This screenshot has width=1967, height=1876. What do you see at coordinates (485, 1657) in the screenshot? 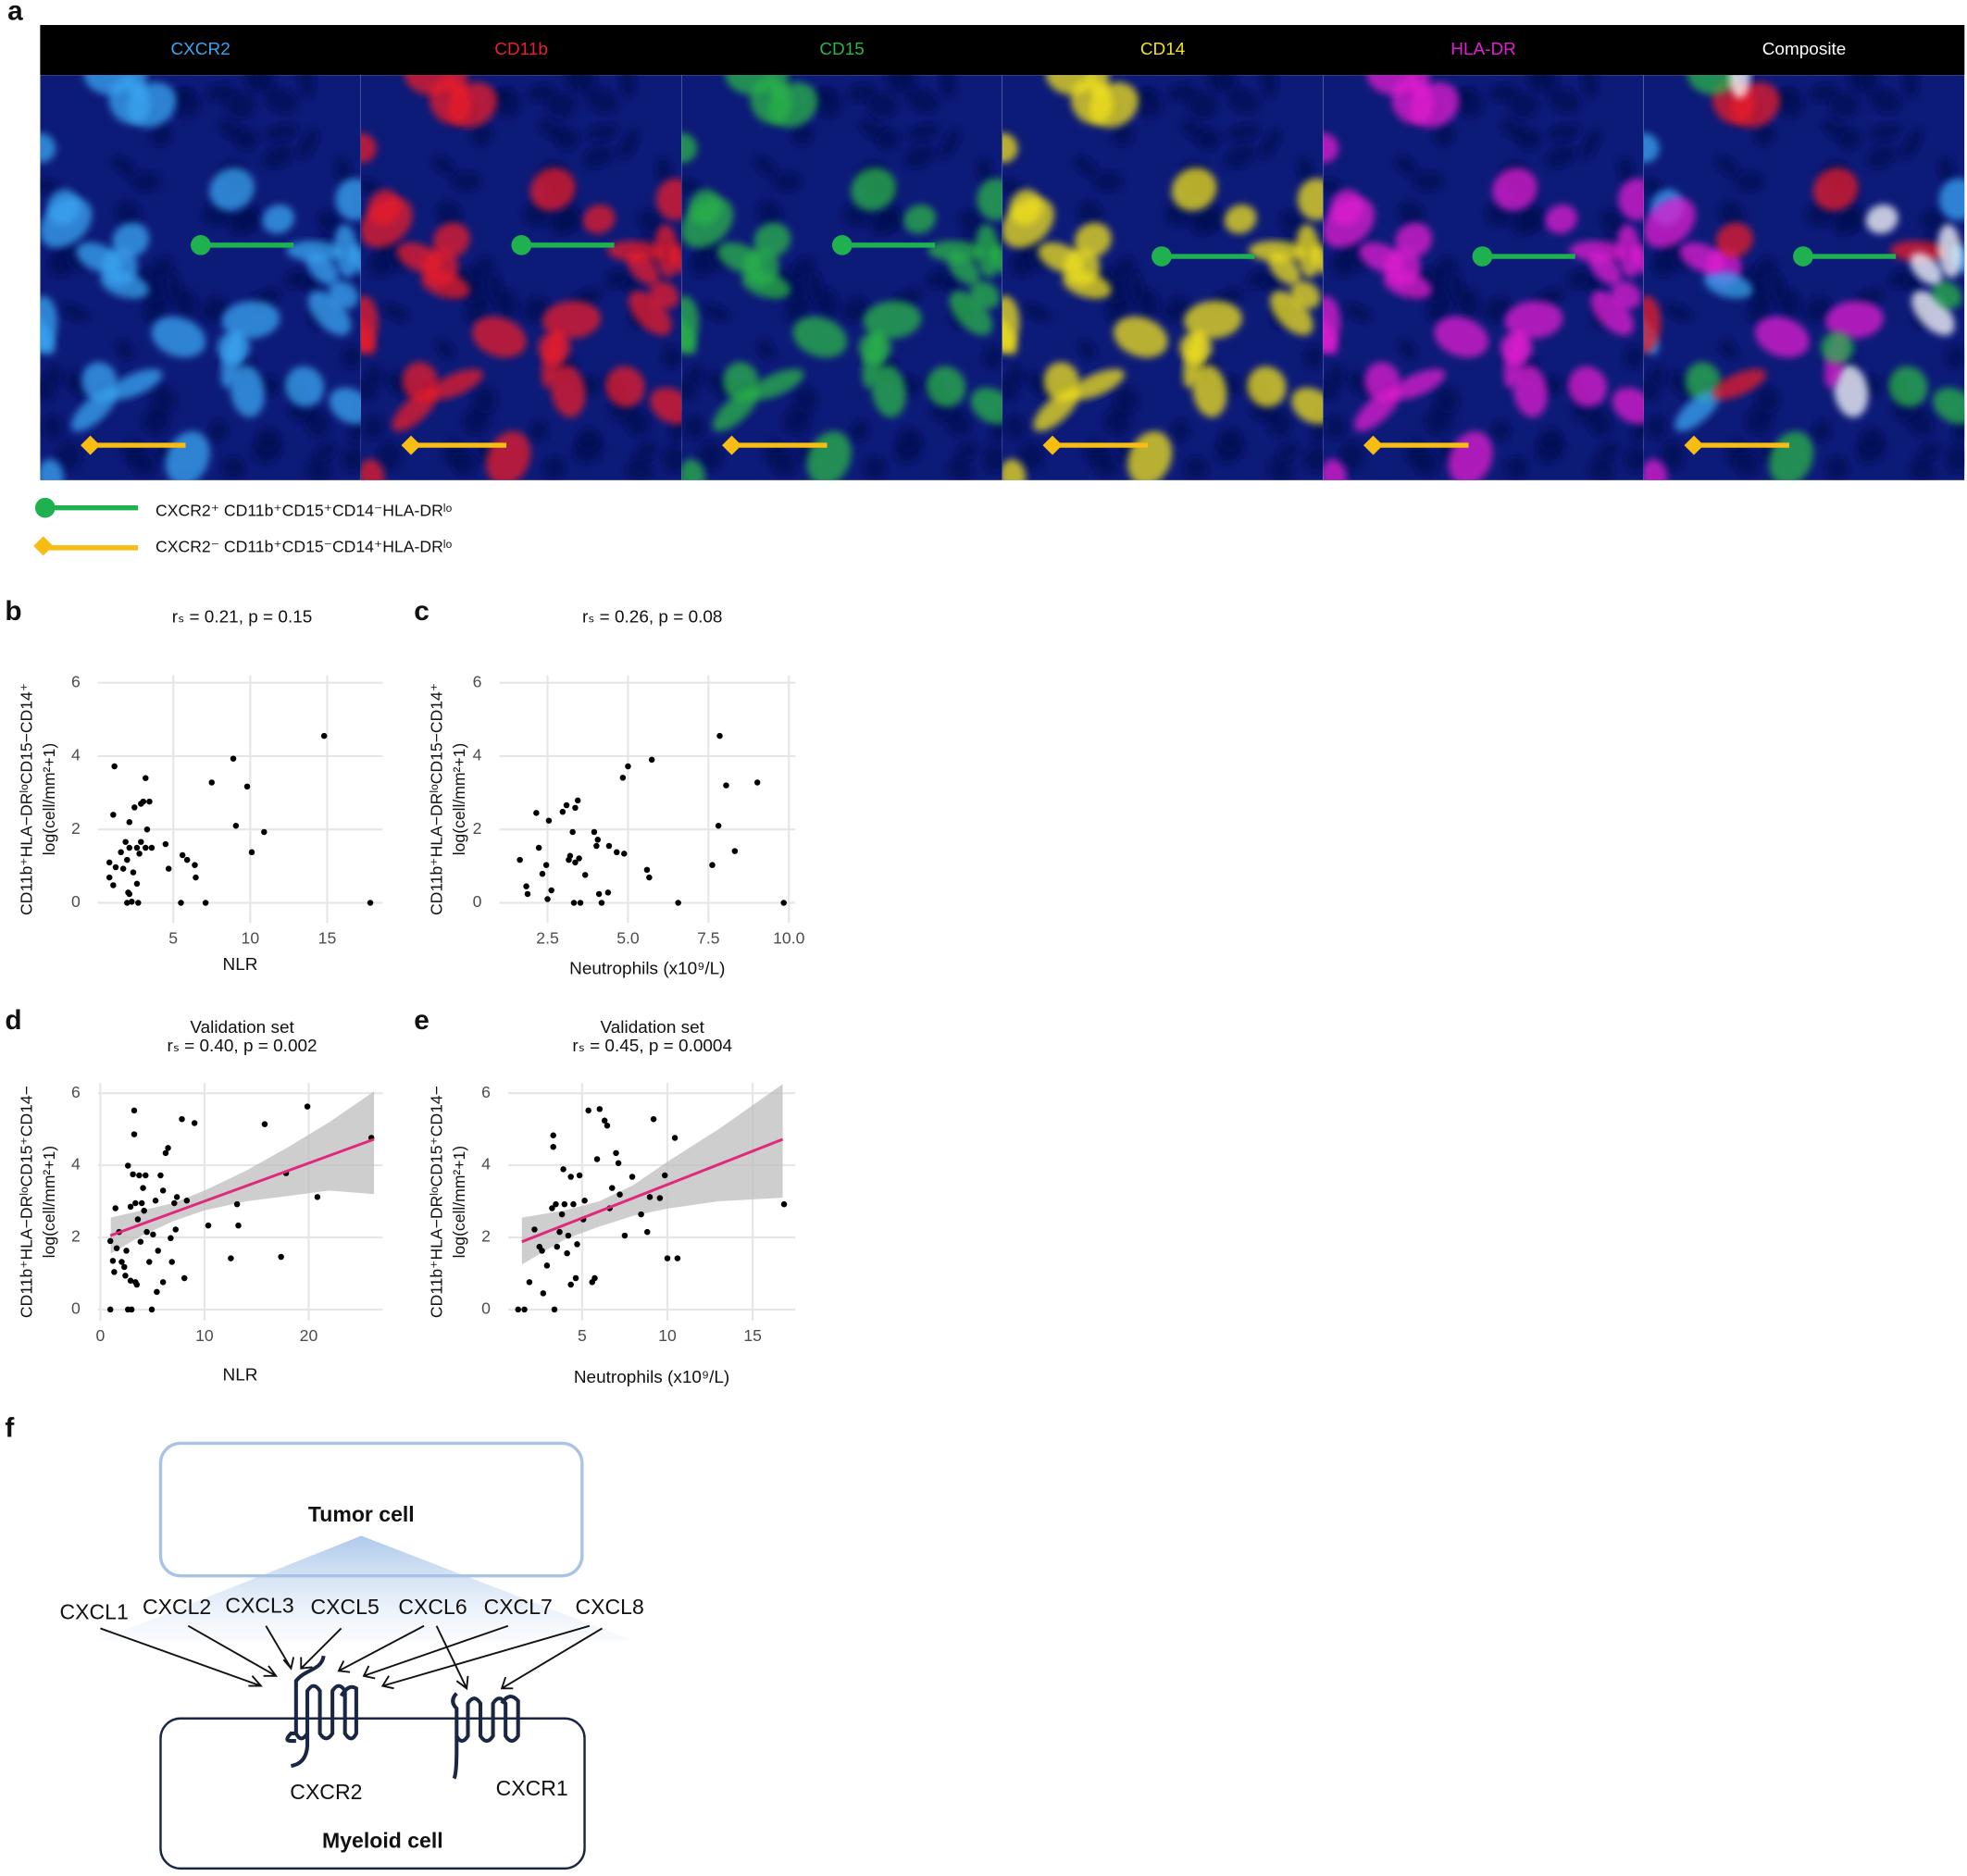
I see `arrow` at bounding box center [485, 1657].